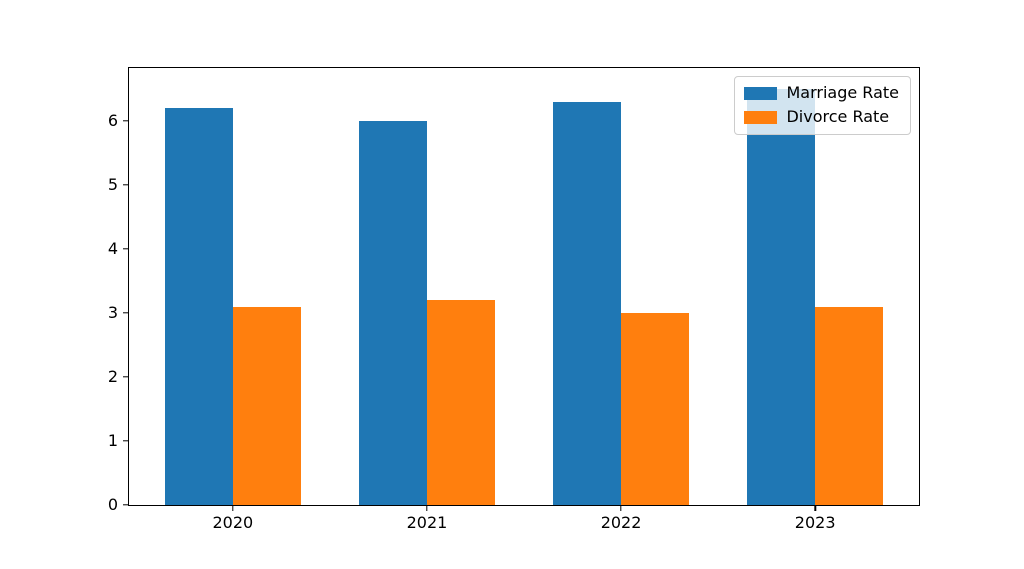  What do you see at coordinates (266, 405) in the screenshot?
I see `bar-divorce-rate-2020` at bounding box center [266, 405].